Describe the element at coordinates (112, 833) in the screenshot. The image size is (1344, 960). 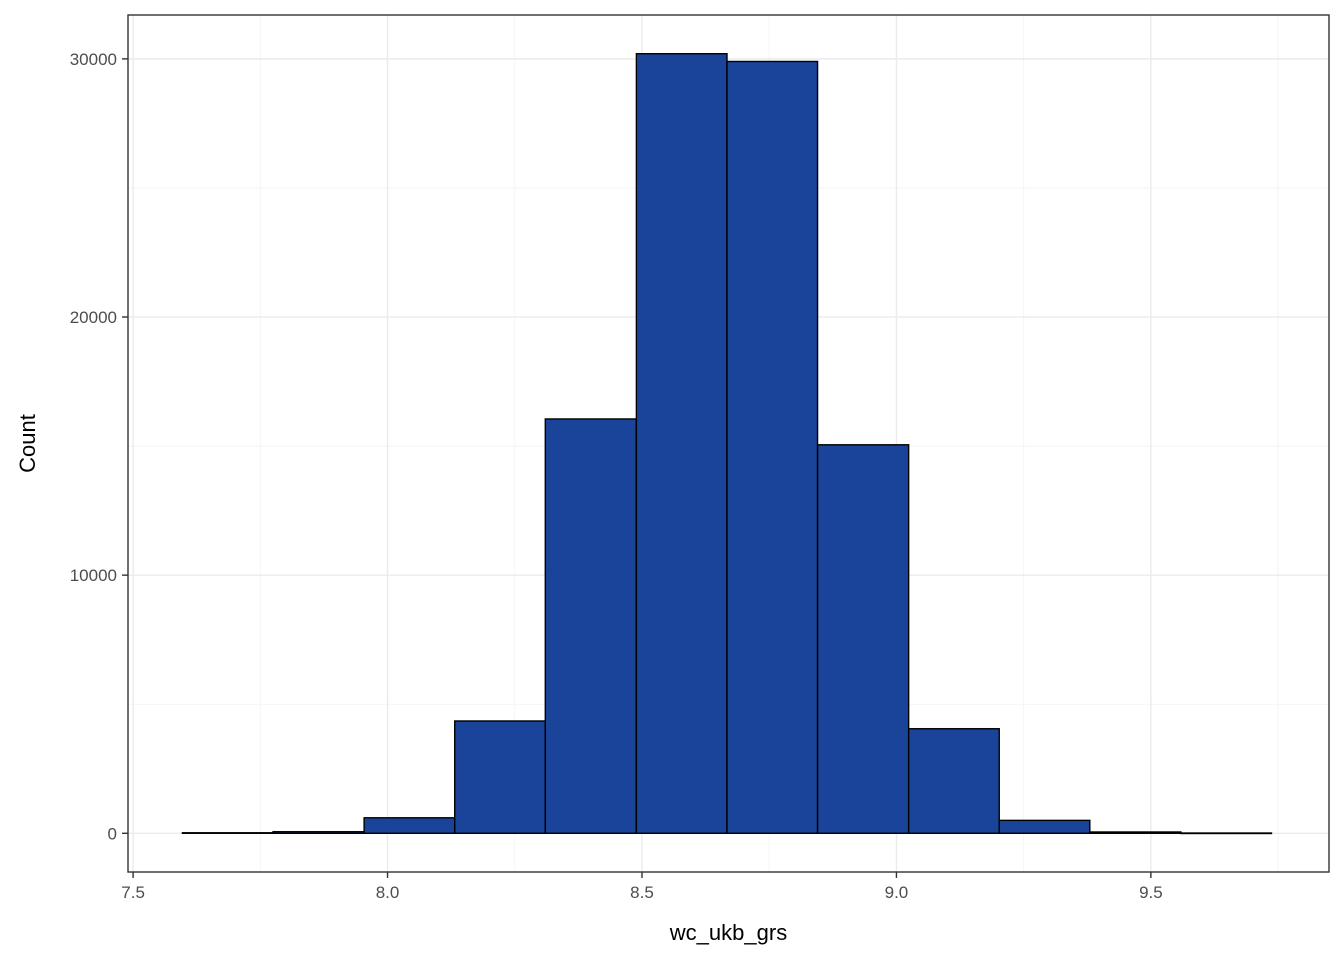
I see `y-tick-label: 0` at that location.